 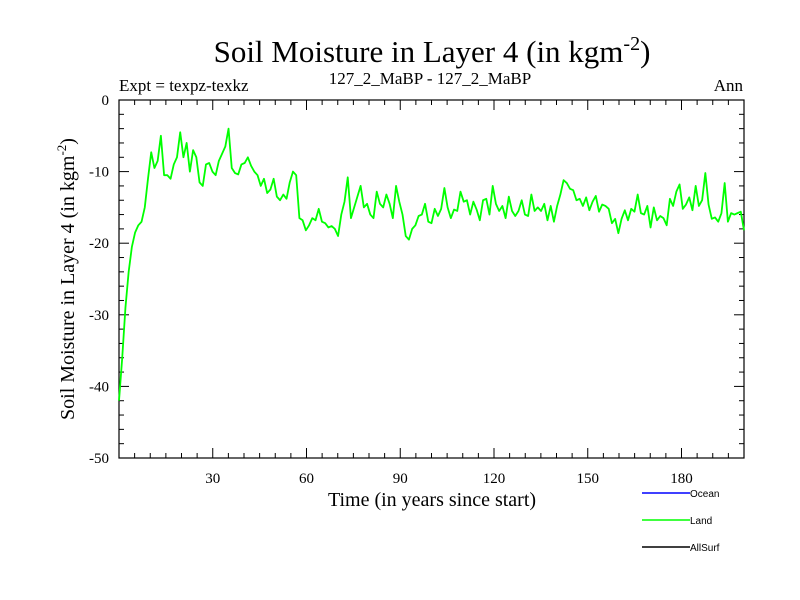 I want to click on y-axis-label: Soil Moisture in Layer 4 (in kgm-2), so click(x=66, y=279).